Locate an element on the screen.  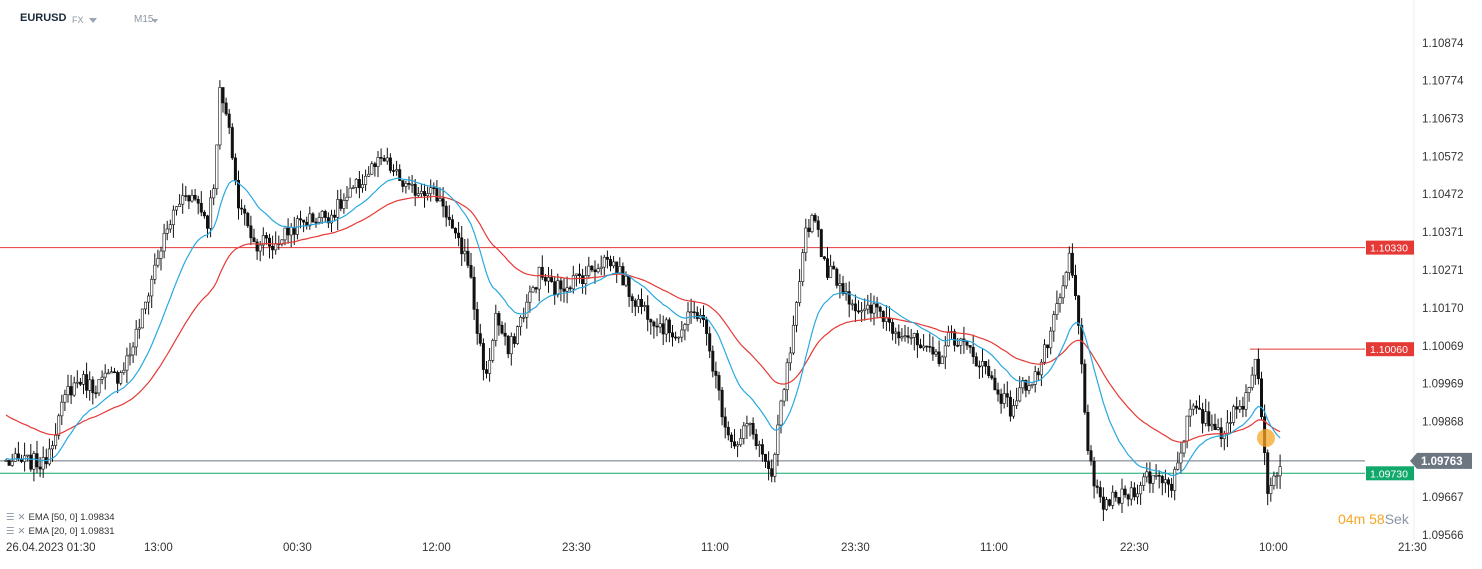
x-tick-label: 10:00 is located at coordinates (1273, 548).